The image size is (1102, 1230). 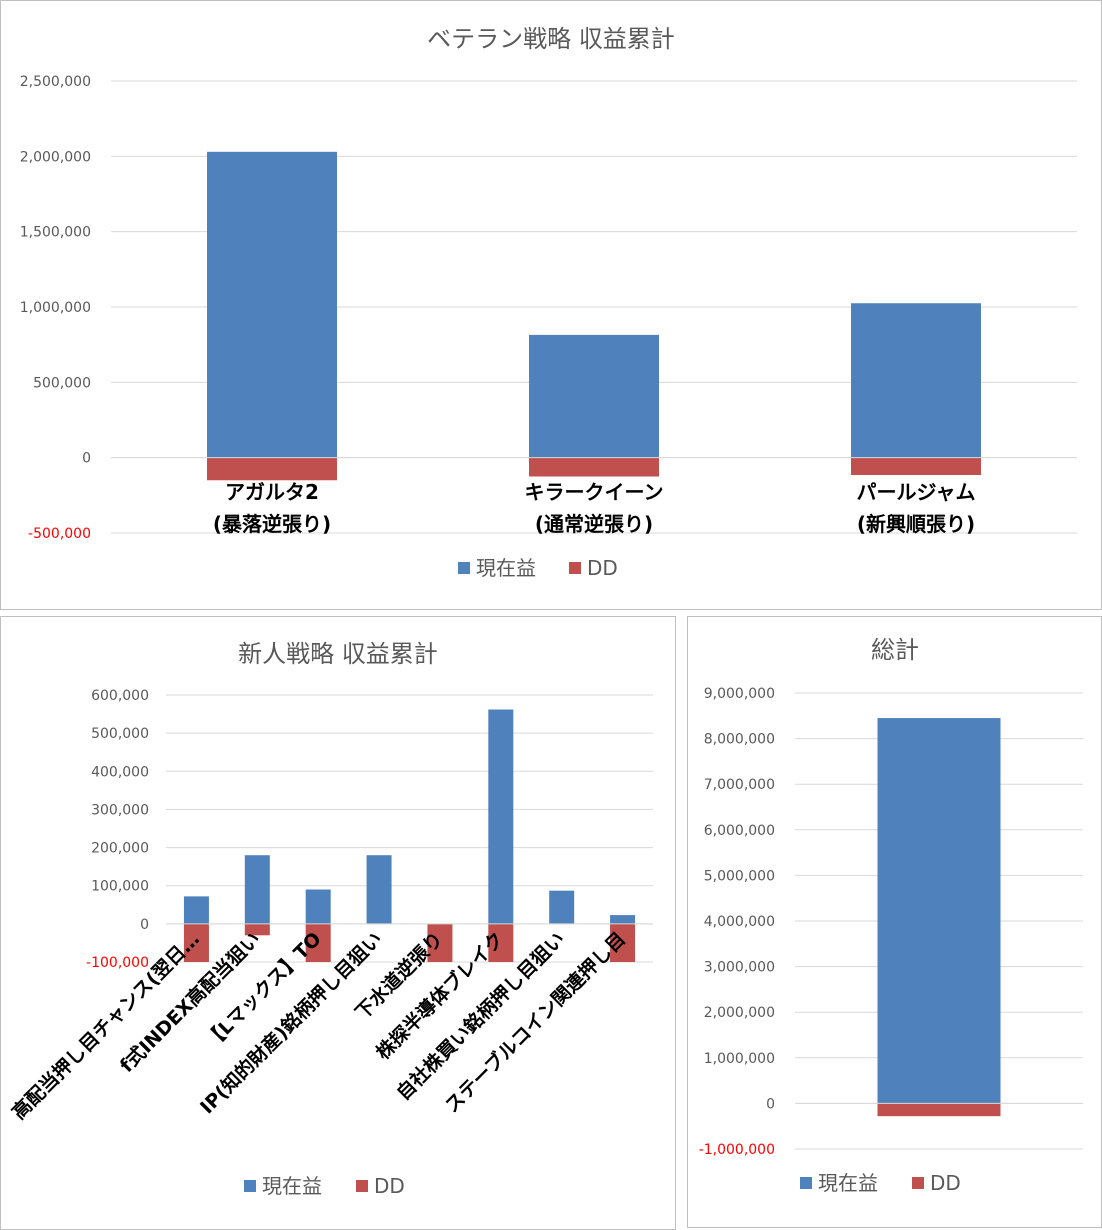 I want to click on total-chart-title: 総計, so click(x=895, y=650).